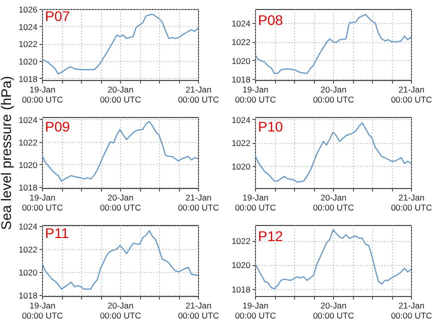  I want to click on chart-title: P09, so click(57, 126).